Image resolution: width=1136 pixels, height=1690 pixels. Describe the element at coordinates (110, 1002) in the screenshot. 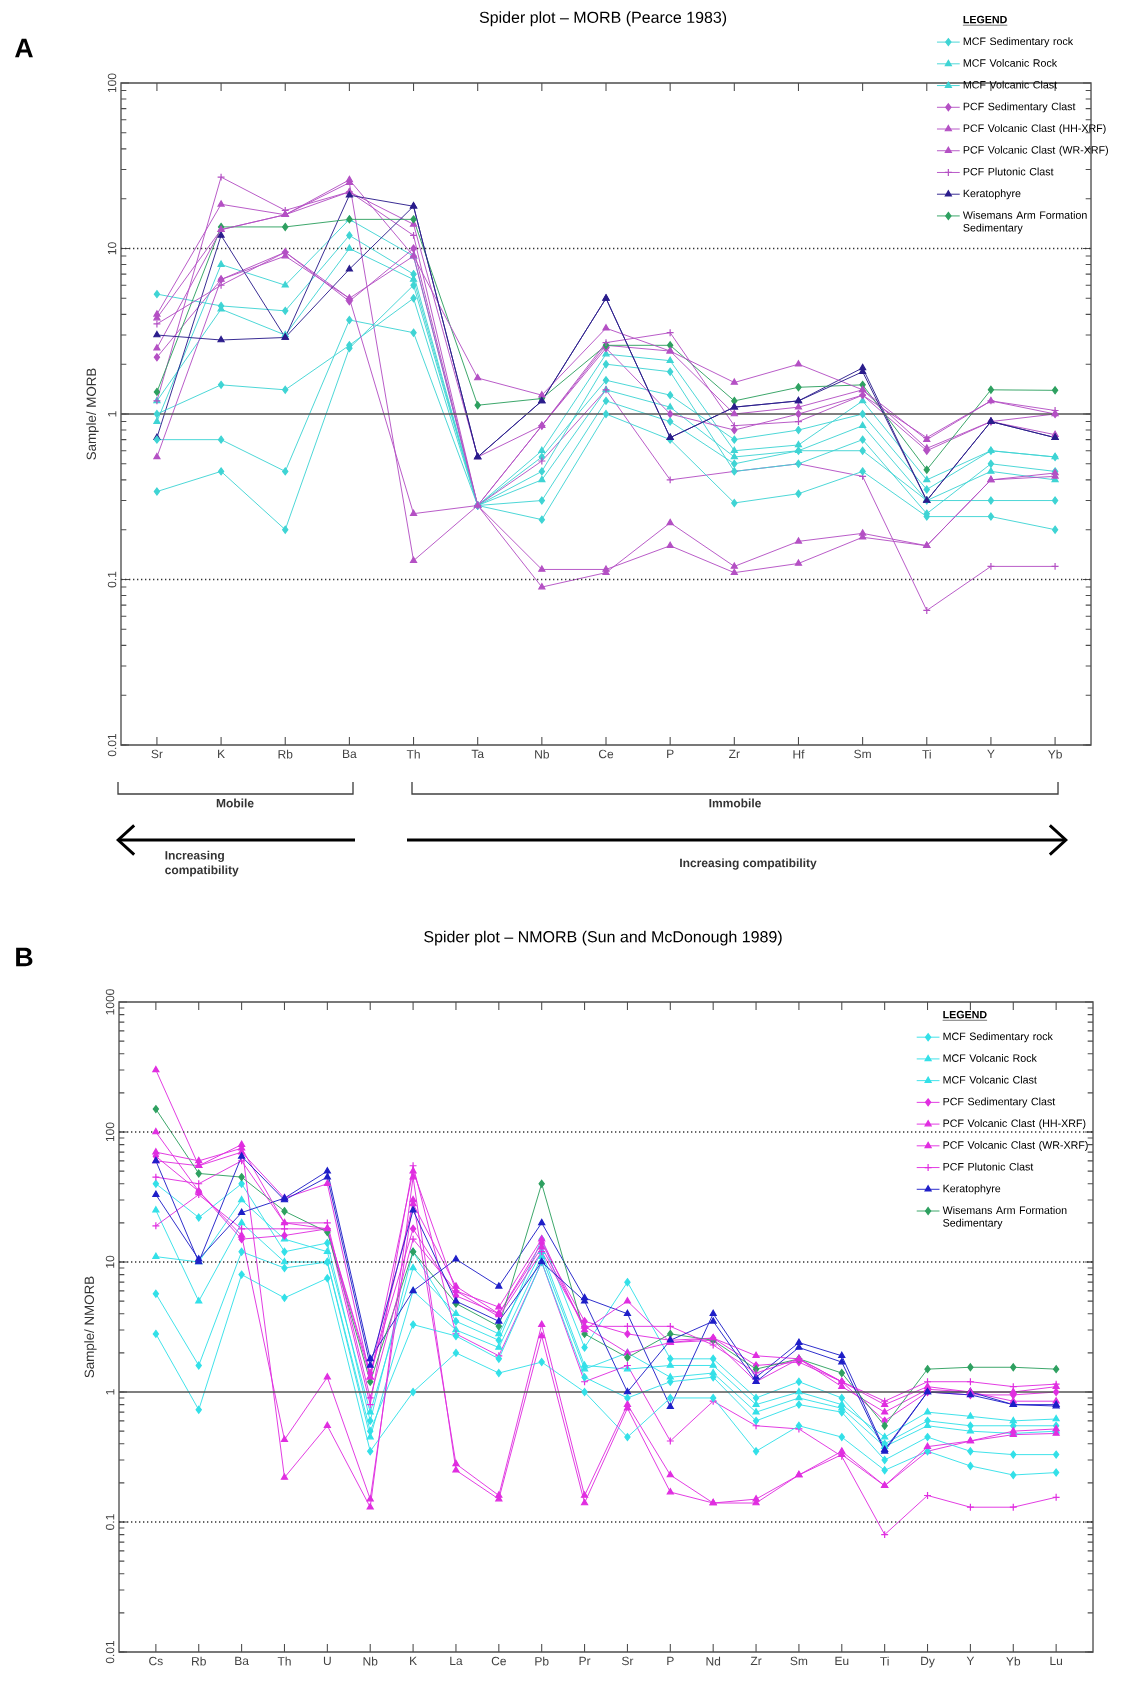

I see `y-tick-label: 1000` at that location.